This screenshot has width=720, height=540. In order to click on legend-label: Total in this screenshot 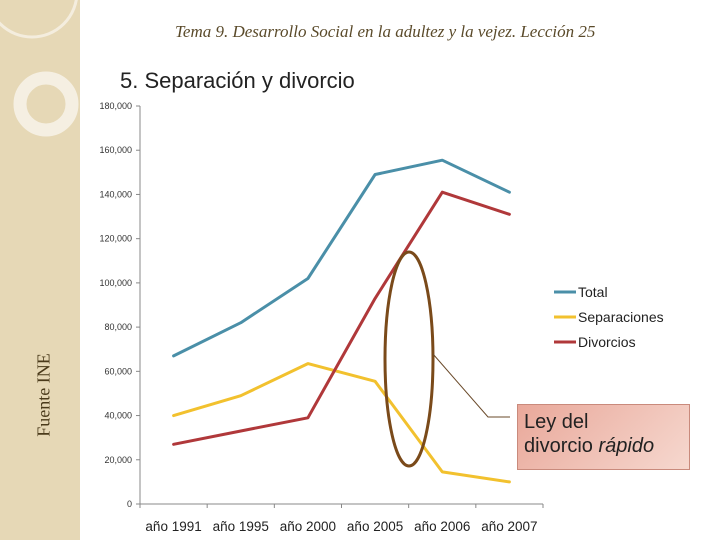, I will do `click(593, 292)`.